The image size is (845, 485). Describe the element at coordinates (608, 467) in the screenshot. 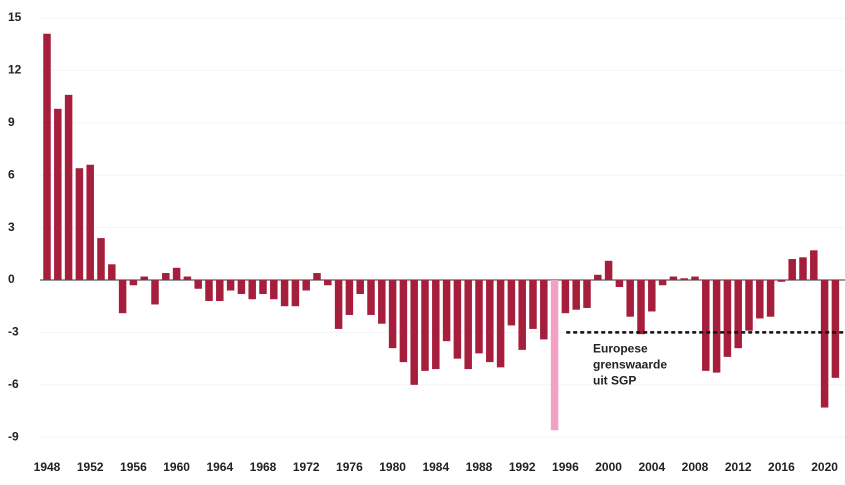

I see `x-tick-label: 2000` at that location.